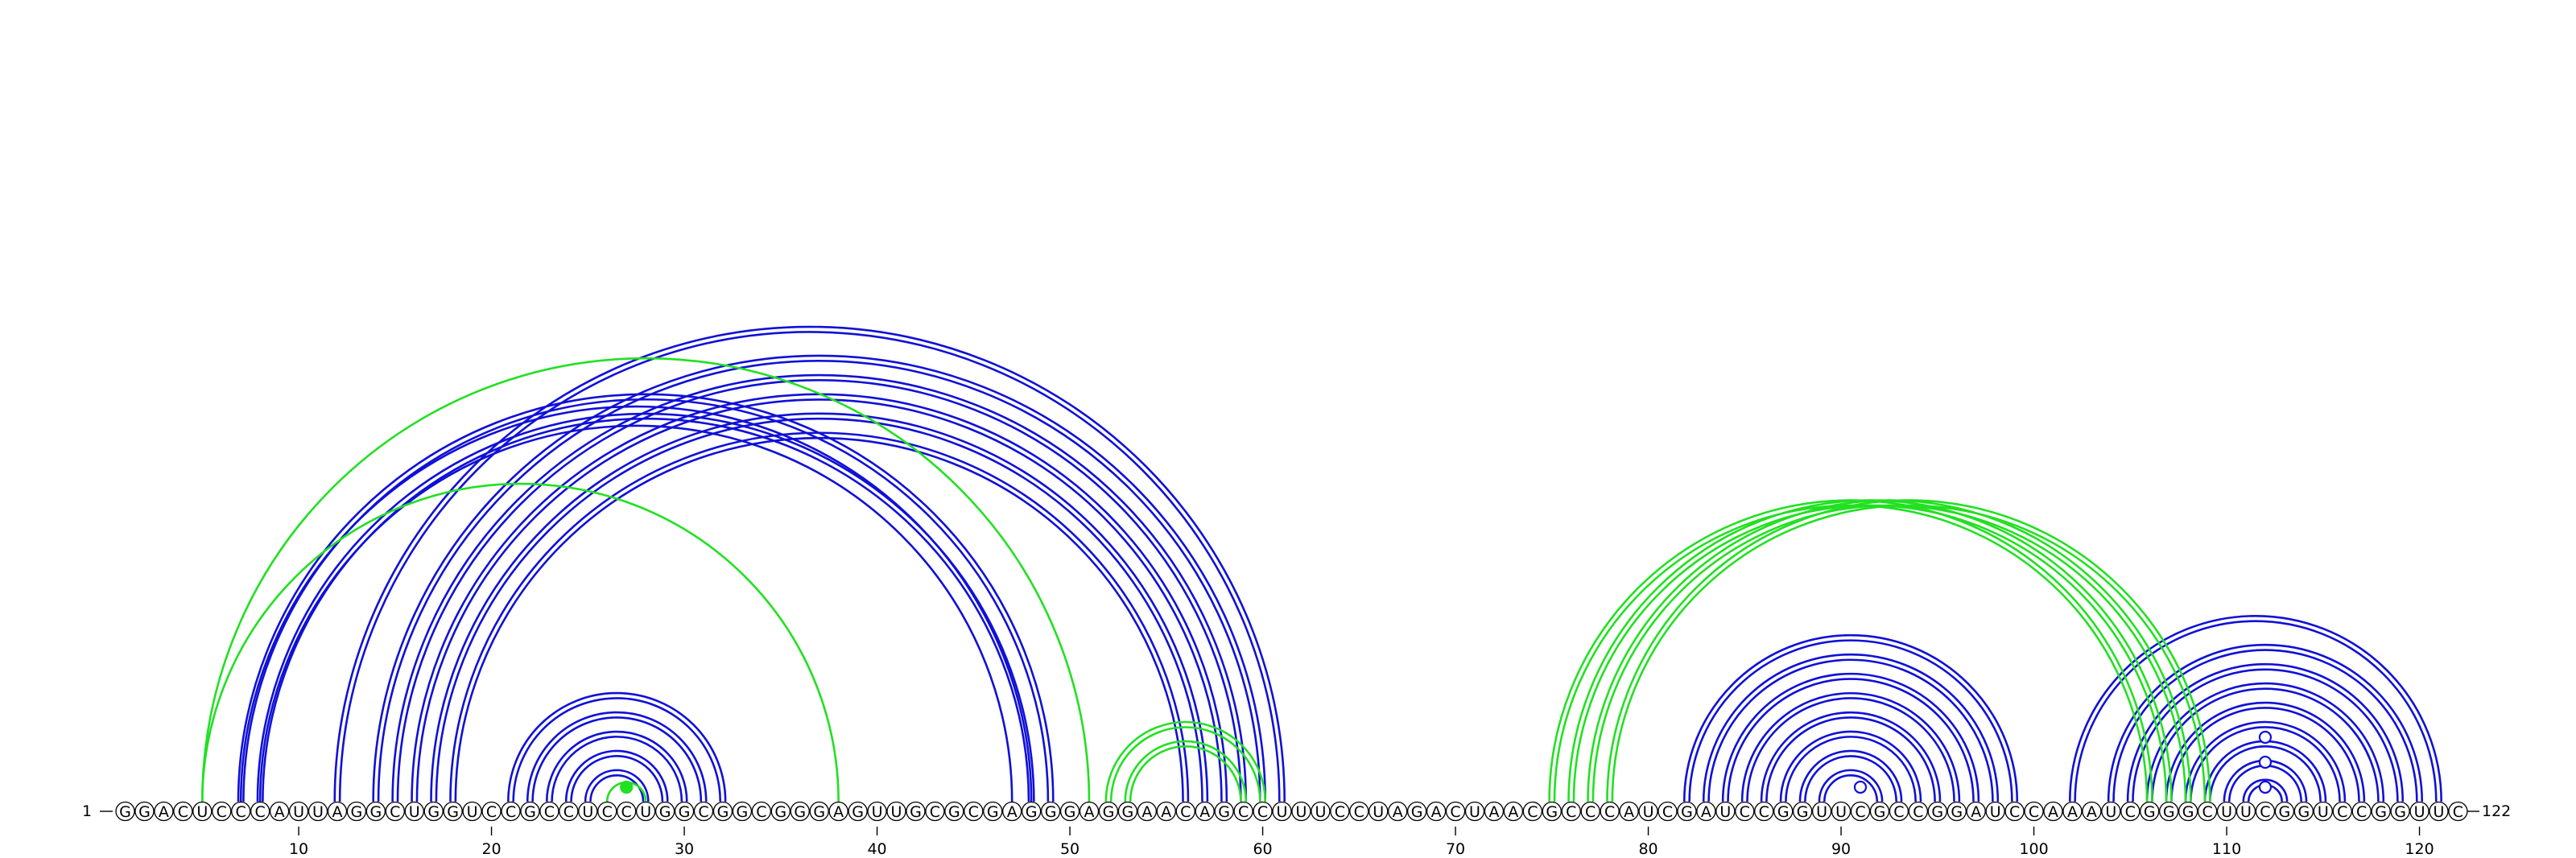  I want to click on tick-label: 40, so click(876, 849).